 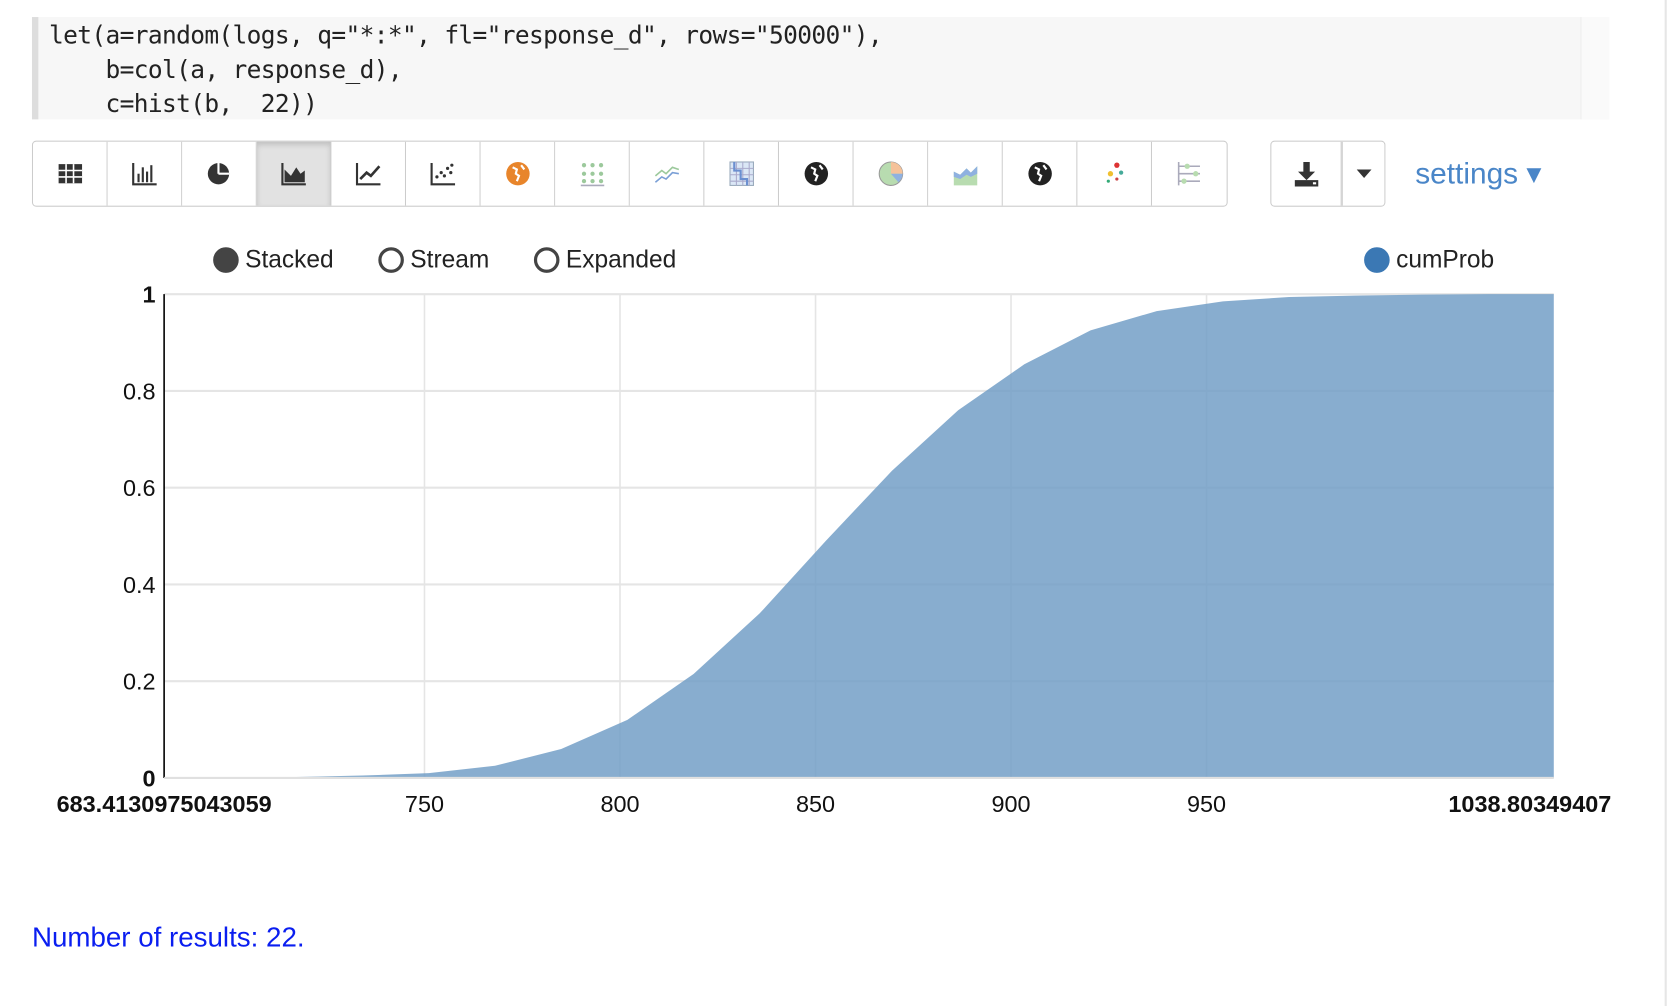 I want to click on pie-color-icon, so click(x=890, y=173).